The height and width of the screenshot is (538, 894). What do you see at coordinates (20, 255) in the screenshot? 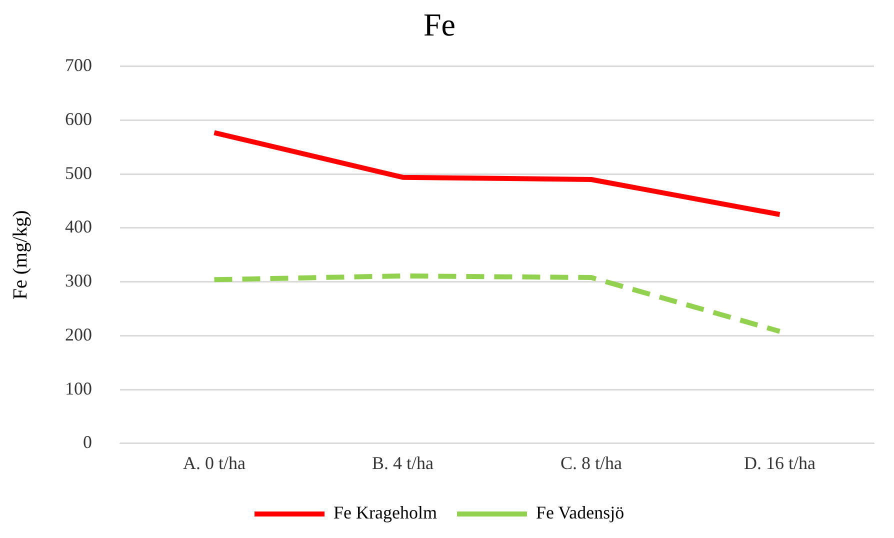
I see `y-axis-title: Fe (mg/kg)` at bounding box center [20, 255].